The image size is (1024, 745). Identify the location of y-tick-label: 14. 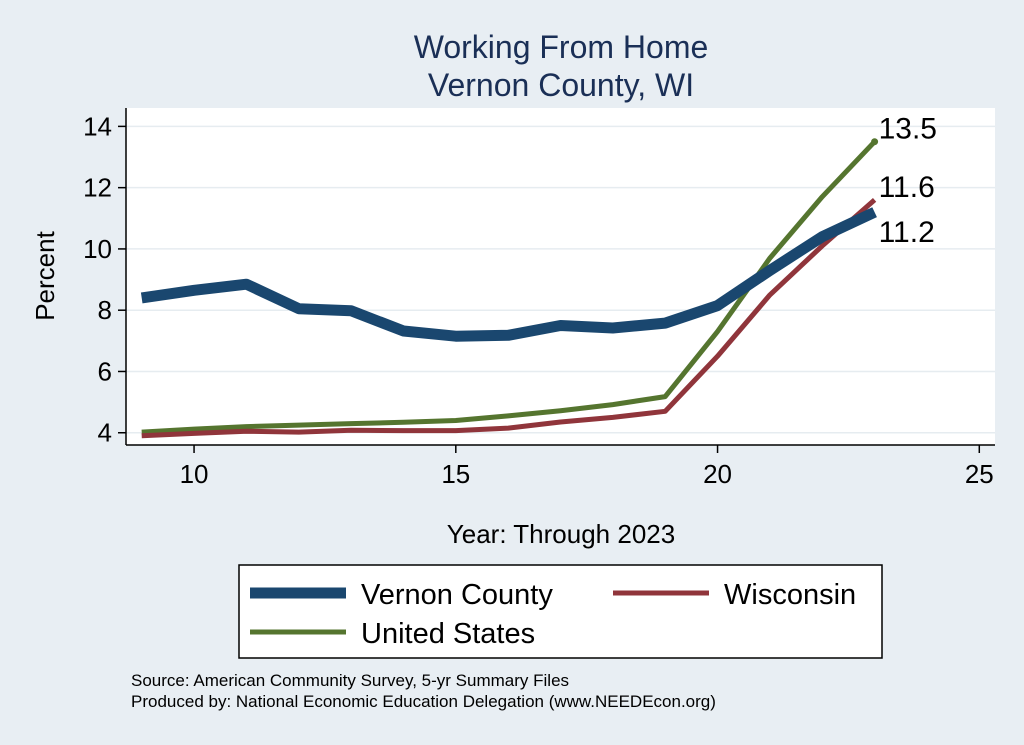
(97, 126).